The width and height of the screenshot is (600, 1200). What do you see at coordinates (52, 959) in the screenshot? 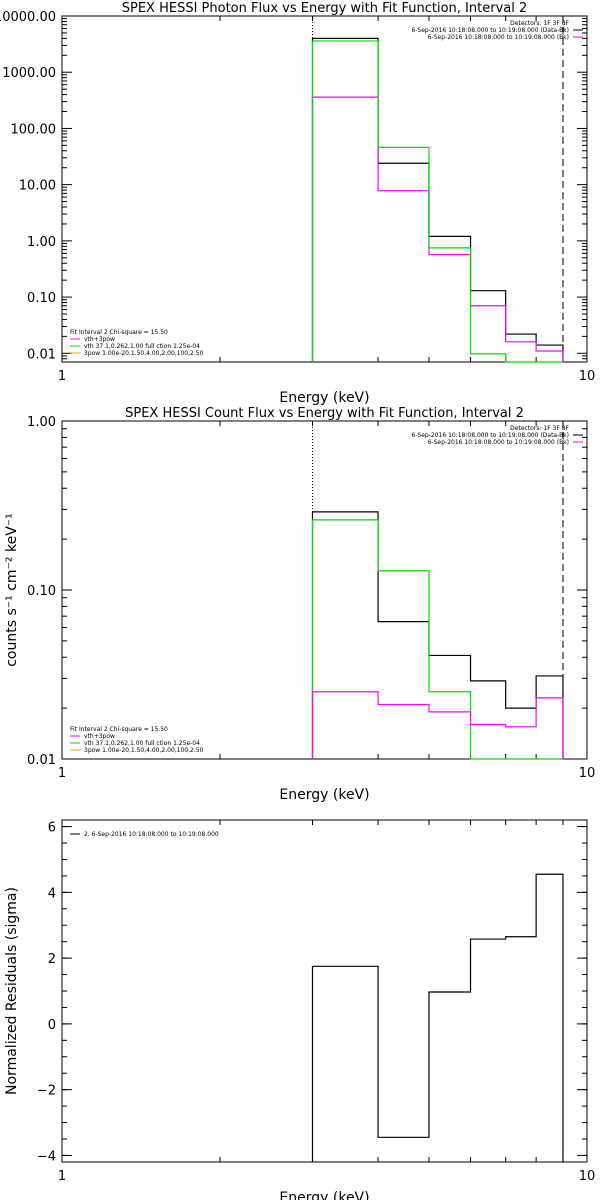
I see `y-tick-label: 2` at bounding box center [52, 959].